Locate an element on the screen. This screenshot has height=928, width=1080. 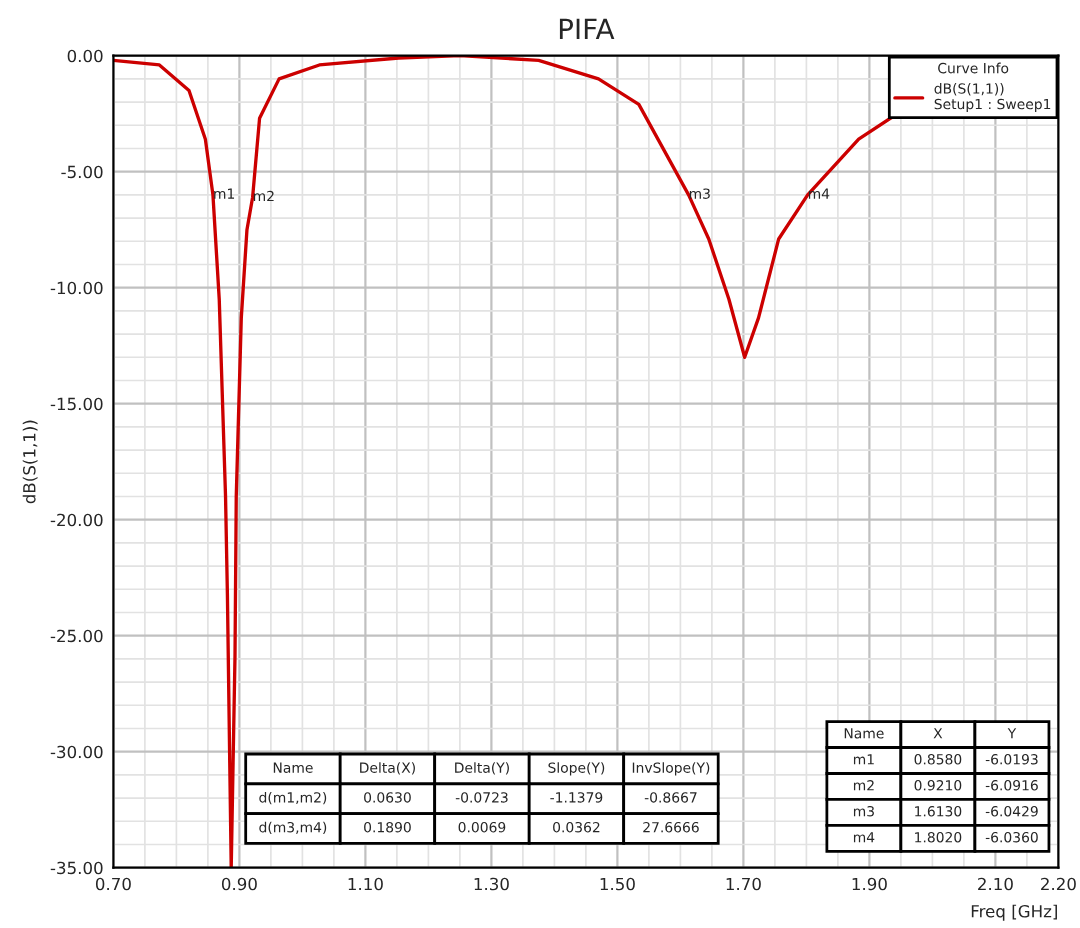
x-tick-label: 2.20 is located at coordinates (1058, 884).